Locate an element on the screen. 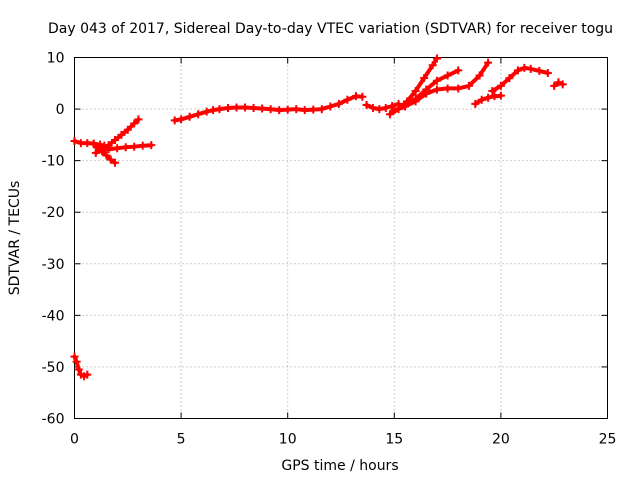 The width and height of the screenshot is (640, 480). x-tick-labels: 0 5 10 15 20 25 is located at coordinates (343, 440).